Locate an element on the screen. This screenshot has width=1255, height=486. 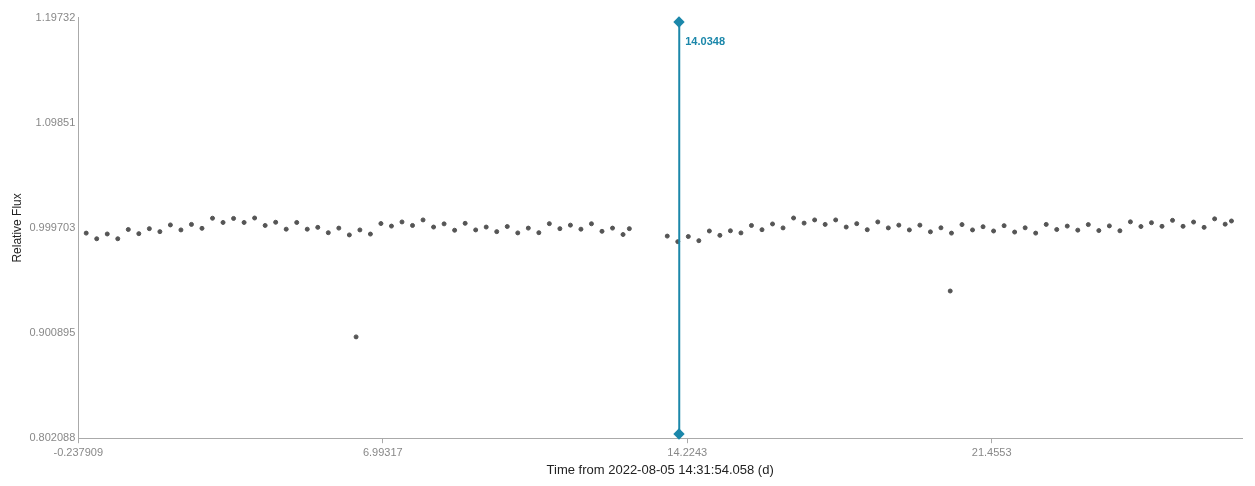
y-axis-title: Relative Flux is located at coordinates (16, 228).